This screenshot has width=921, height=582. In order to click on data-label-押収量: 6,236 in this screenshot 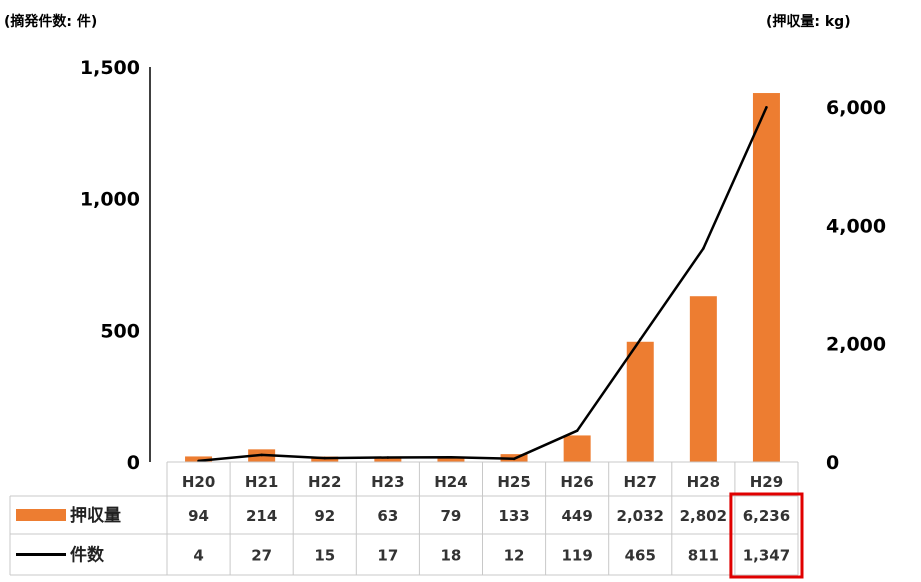, I will do `click(766, 516)`.